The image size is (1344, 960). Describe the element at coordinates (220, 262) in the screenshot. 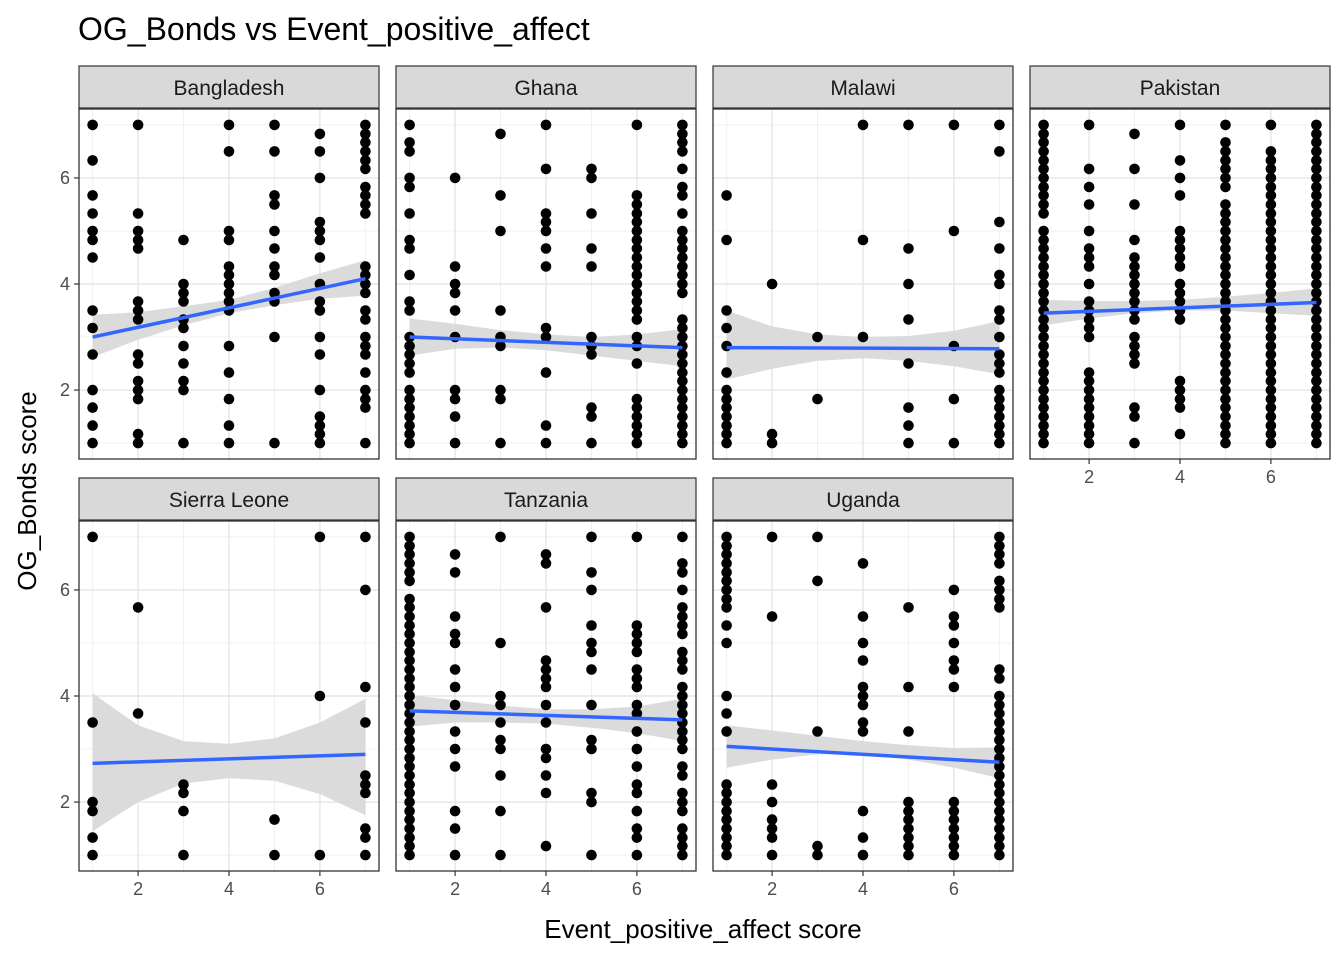

I see `facet-bangladesh: Bangladesh 2 4 6` at that location.